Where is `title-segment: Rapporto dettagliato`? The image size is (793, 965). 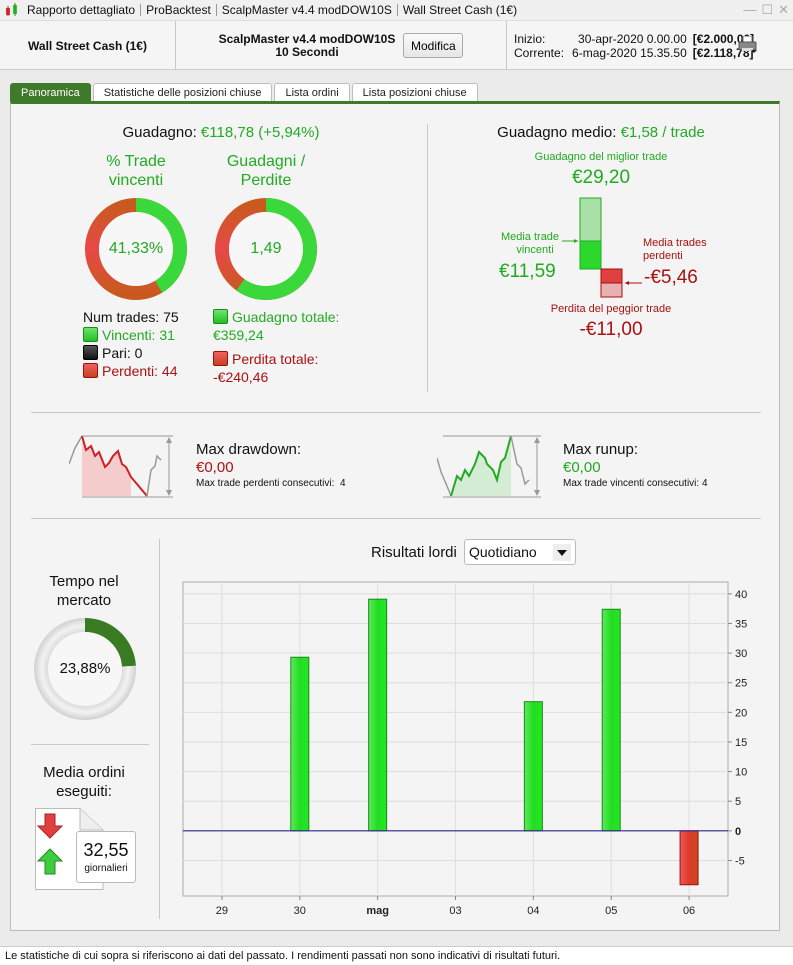
title-segment: Rapporto dettagliato is located at coordinates (82, 10).